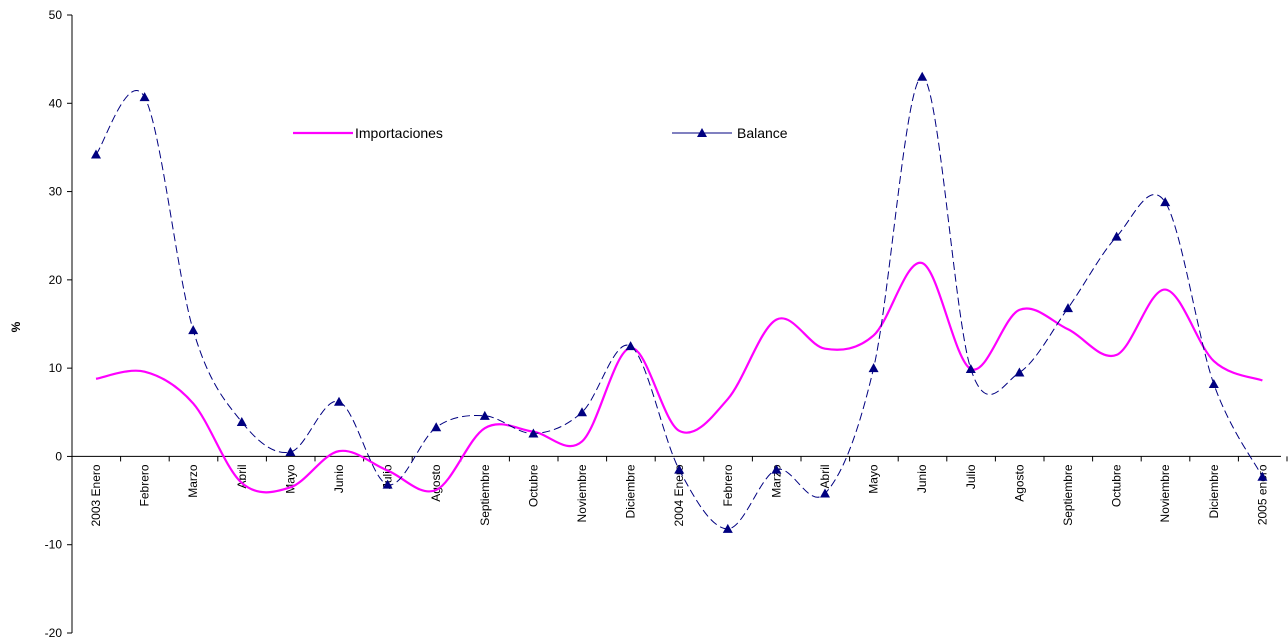  What do you see at coordinates (56, 192) in the screenshot?
I see `y-tick-label: 30` at bounding box center [56, 192].